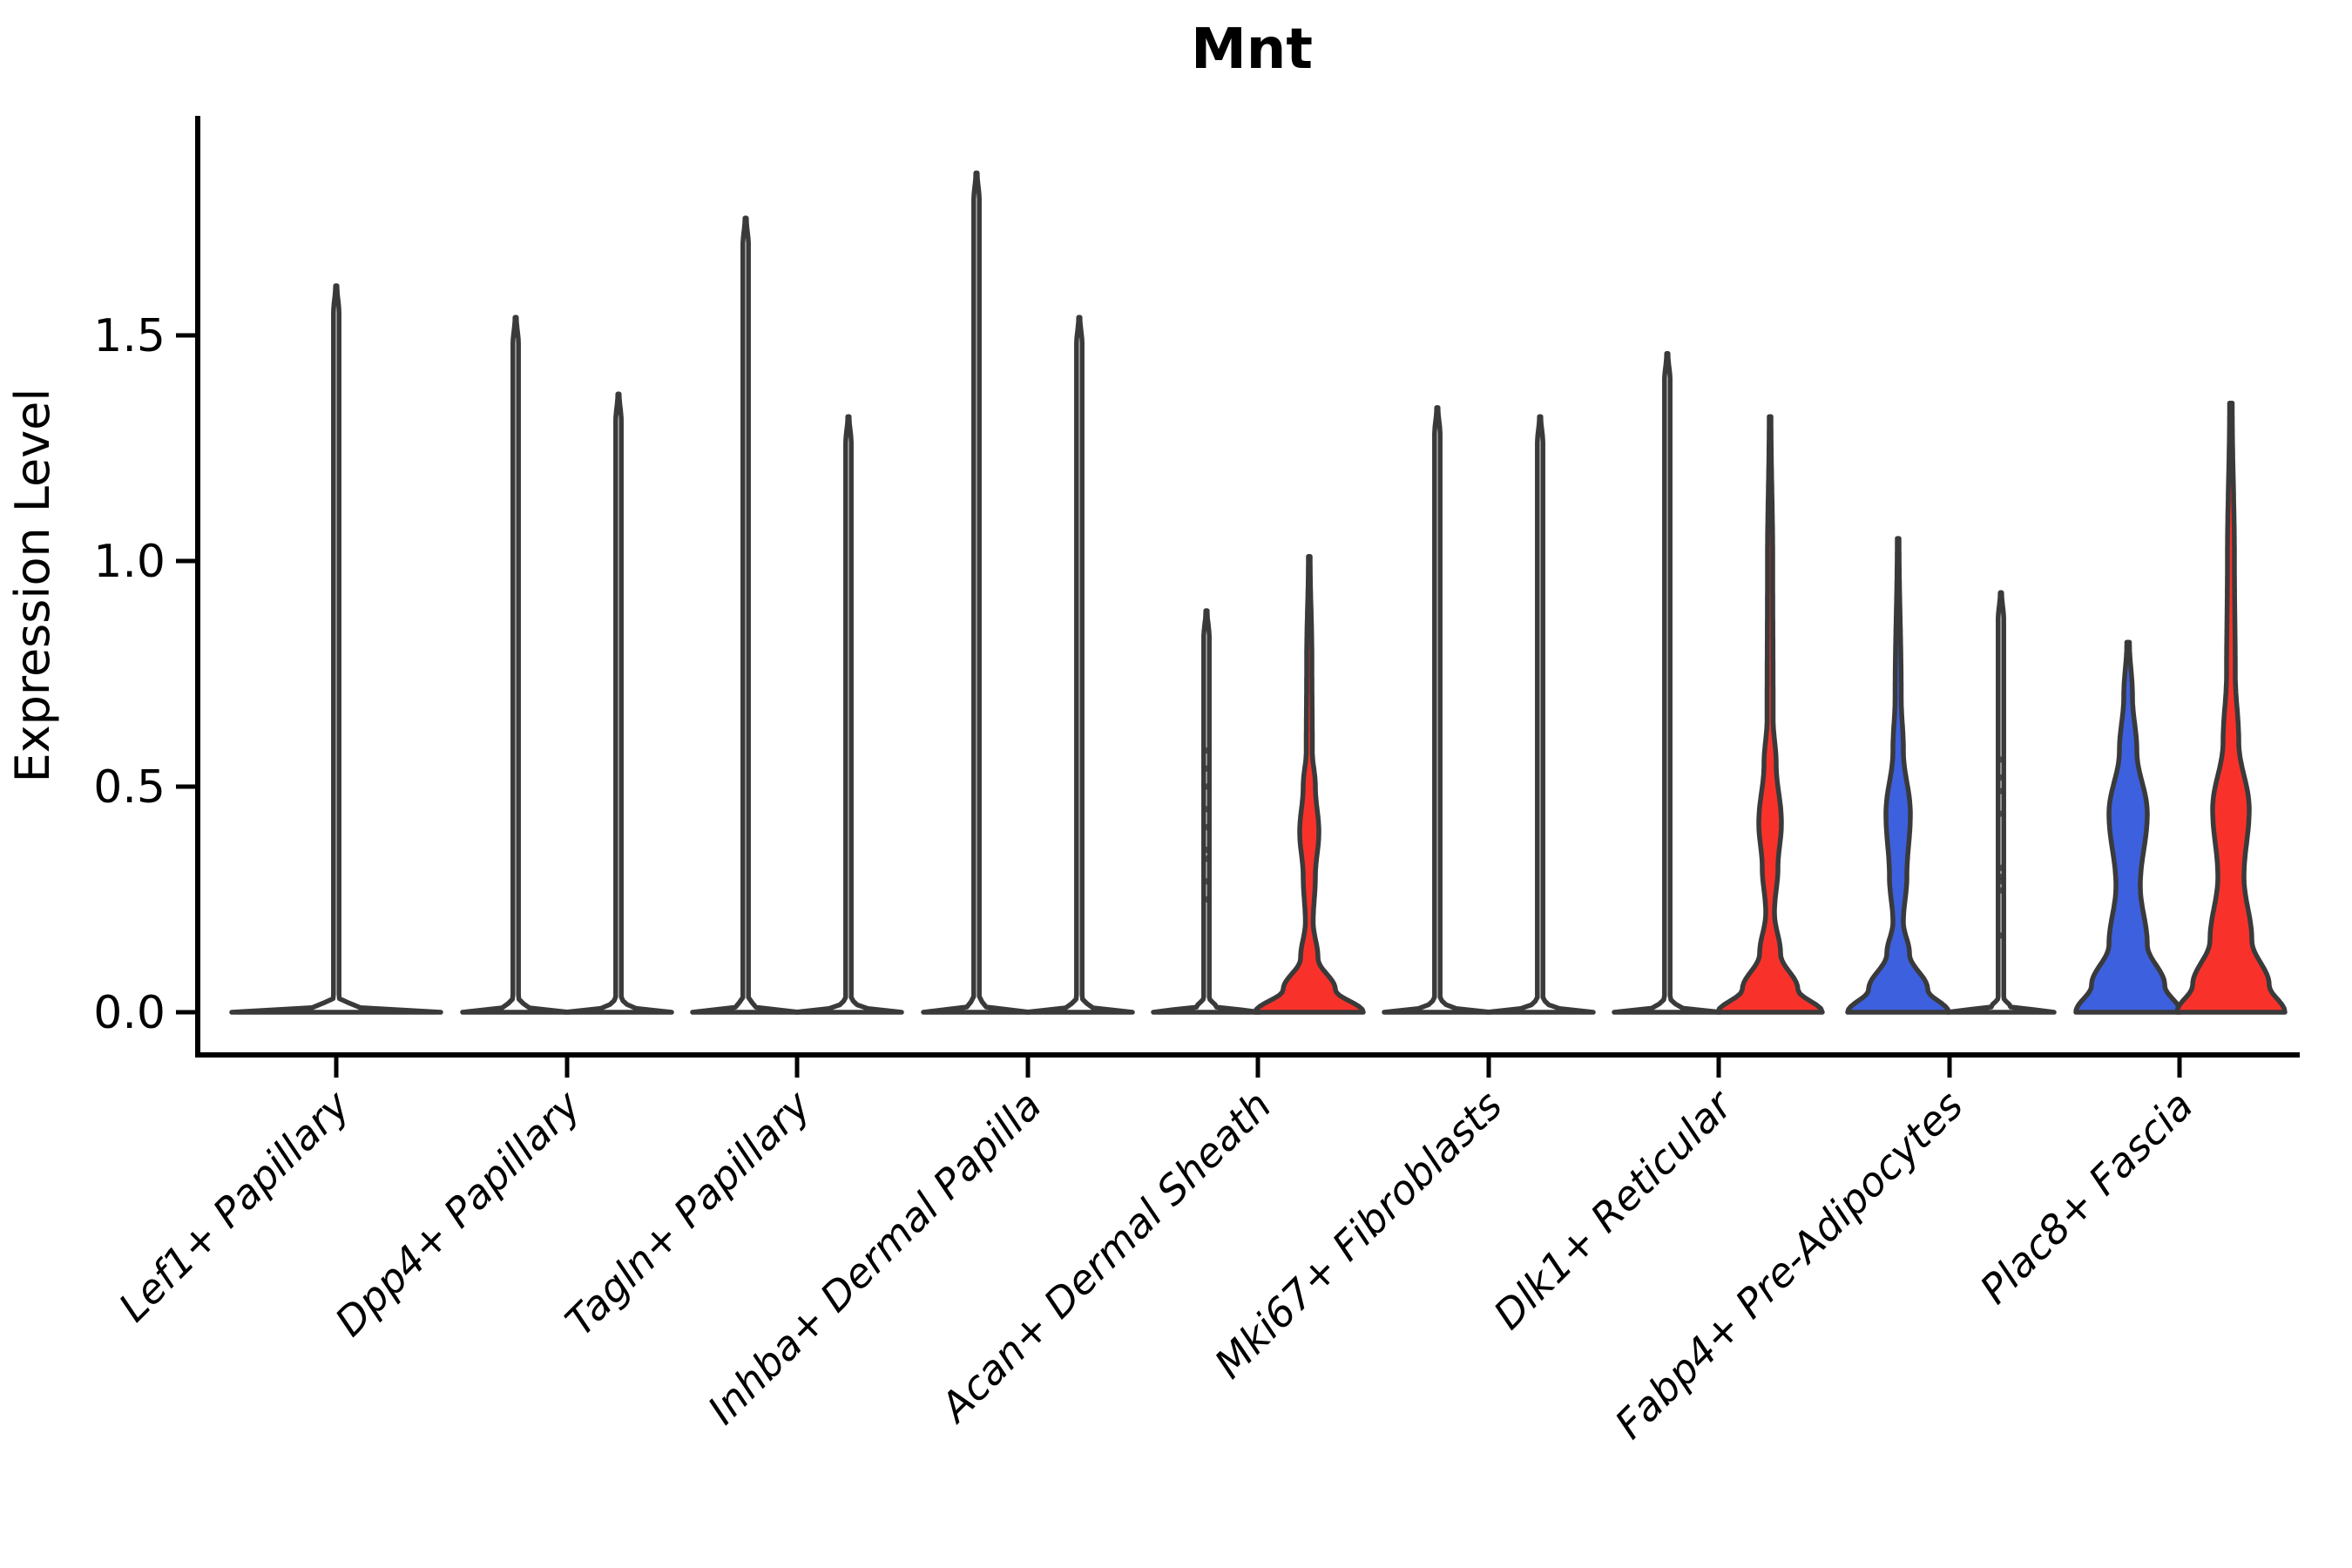 The width and height of the screenshot is (2352, 1568). What do you see at coordinates (129, 787) in the screenshot?
I see `y-tick-label: 0.5` at bounding box center [129, 787].